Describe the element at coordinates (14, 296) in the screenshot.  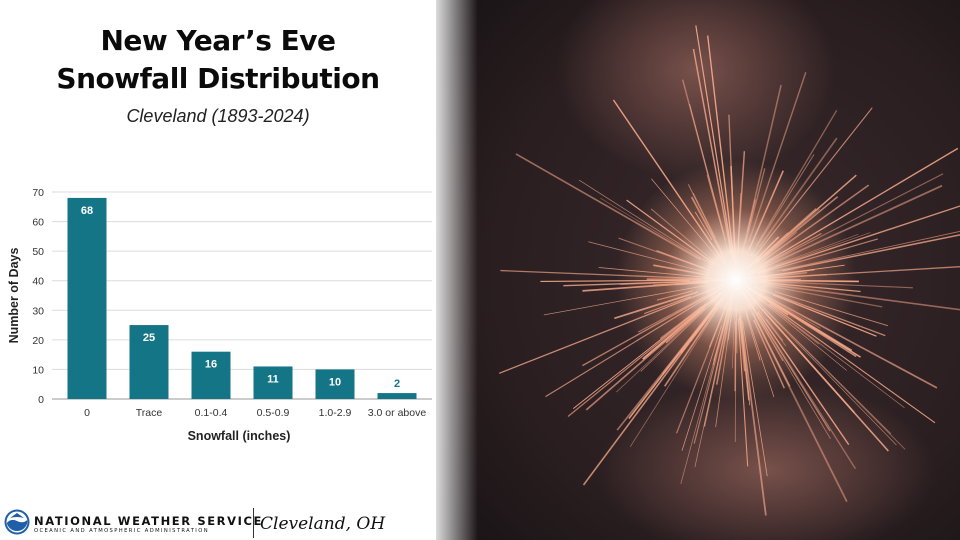
I see `y-axis-label: Number of Days` at that location.